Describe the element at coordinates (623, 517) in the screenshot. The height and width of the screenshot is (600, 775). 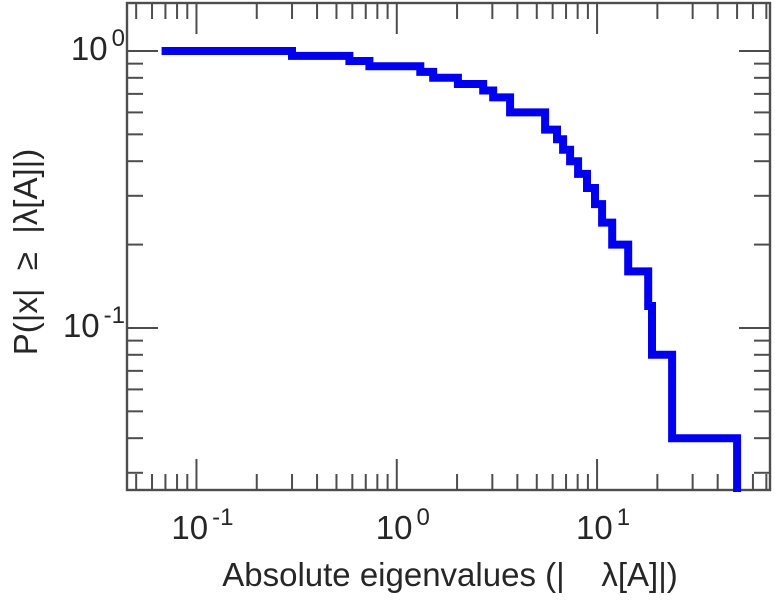
I see `tick-exponent: 1` at that location.